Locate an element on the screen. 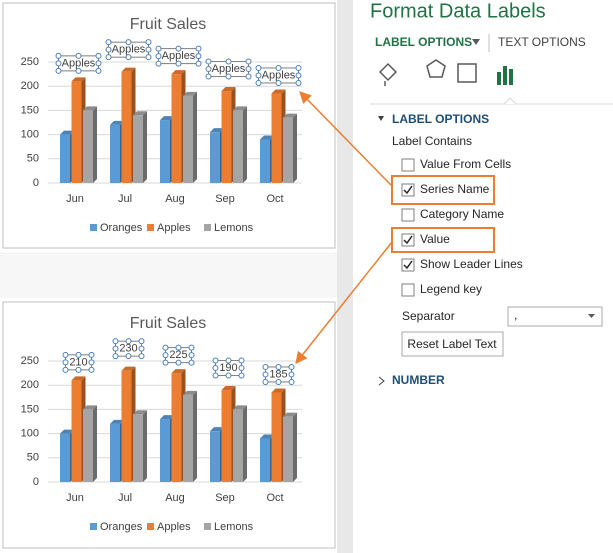 This screenshot has width=613, height=553. options-icon is located at coordinates (505, 75).